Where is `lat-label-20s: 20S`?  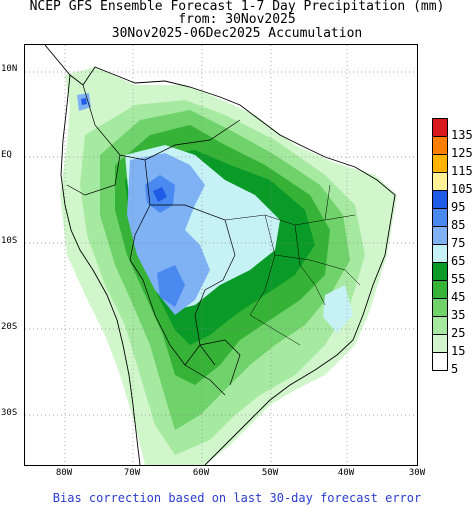
lat-label-20s: 20S is located at coordinates (9, 327).